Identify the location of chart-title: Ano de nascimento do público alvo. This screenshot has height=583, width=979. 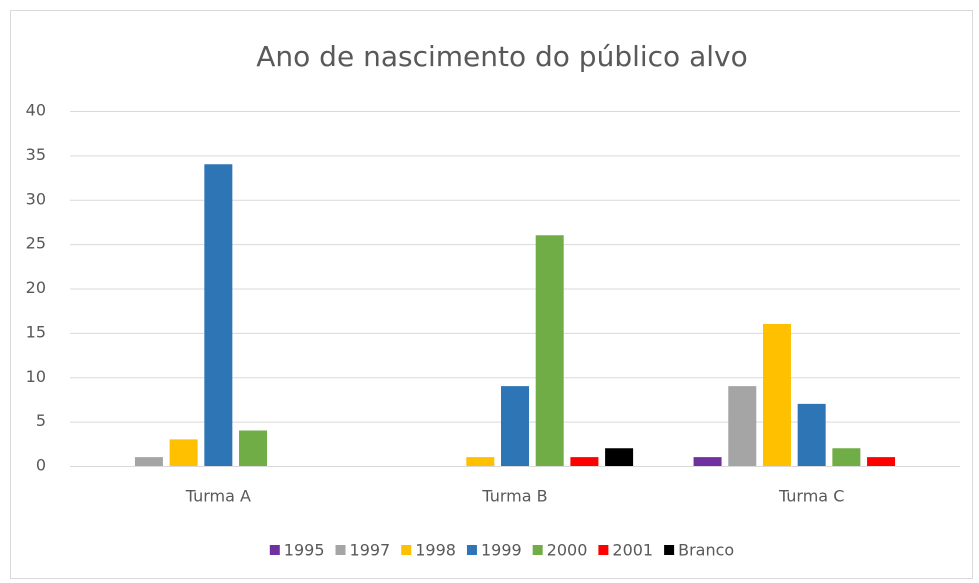
(501, 56).